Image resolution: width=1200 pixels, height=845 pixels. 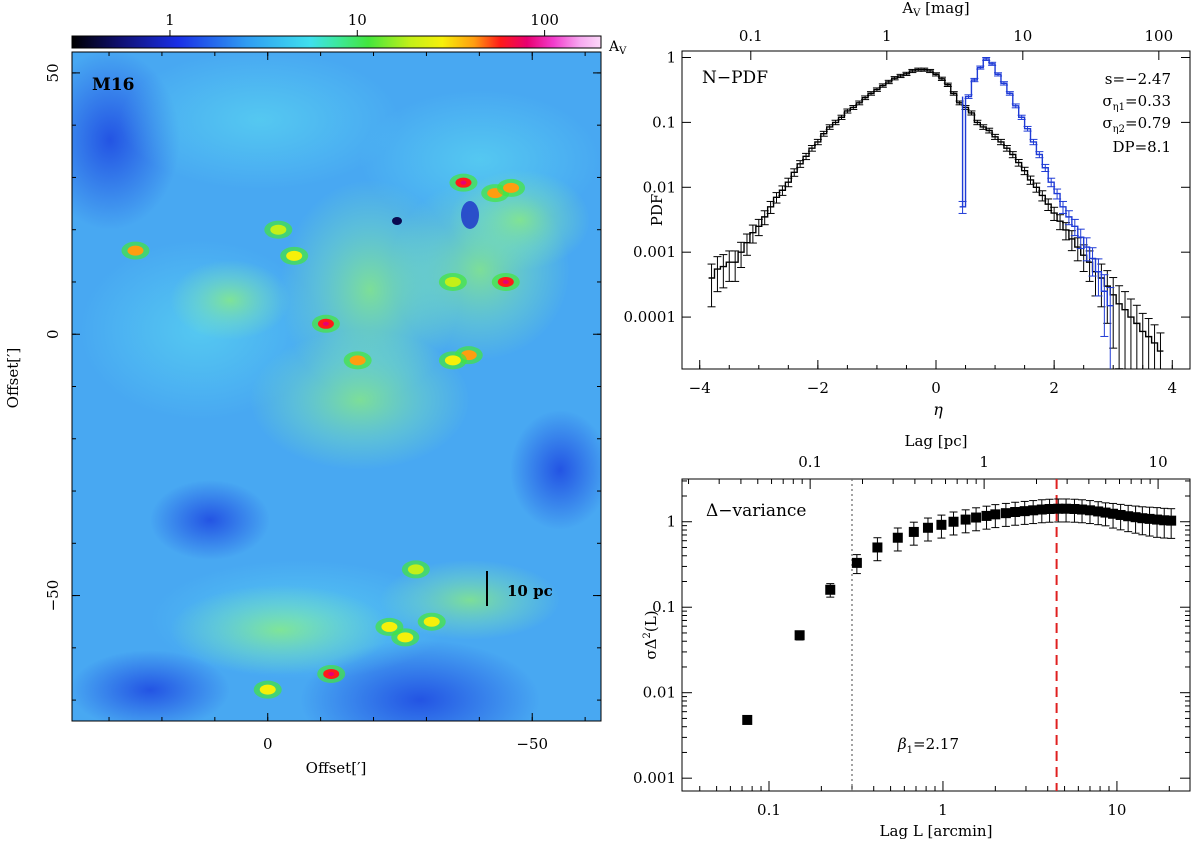 I want to click on pdf-top-tick-label: 1, so click(x=887, y=36).